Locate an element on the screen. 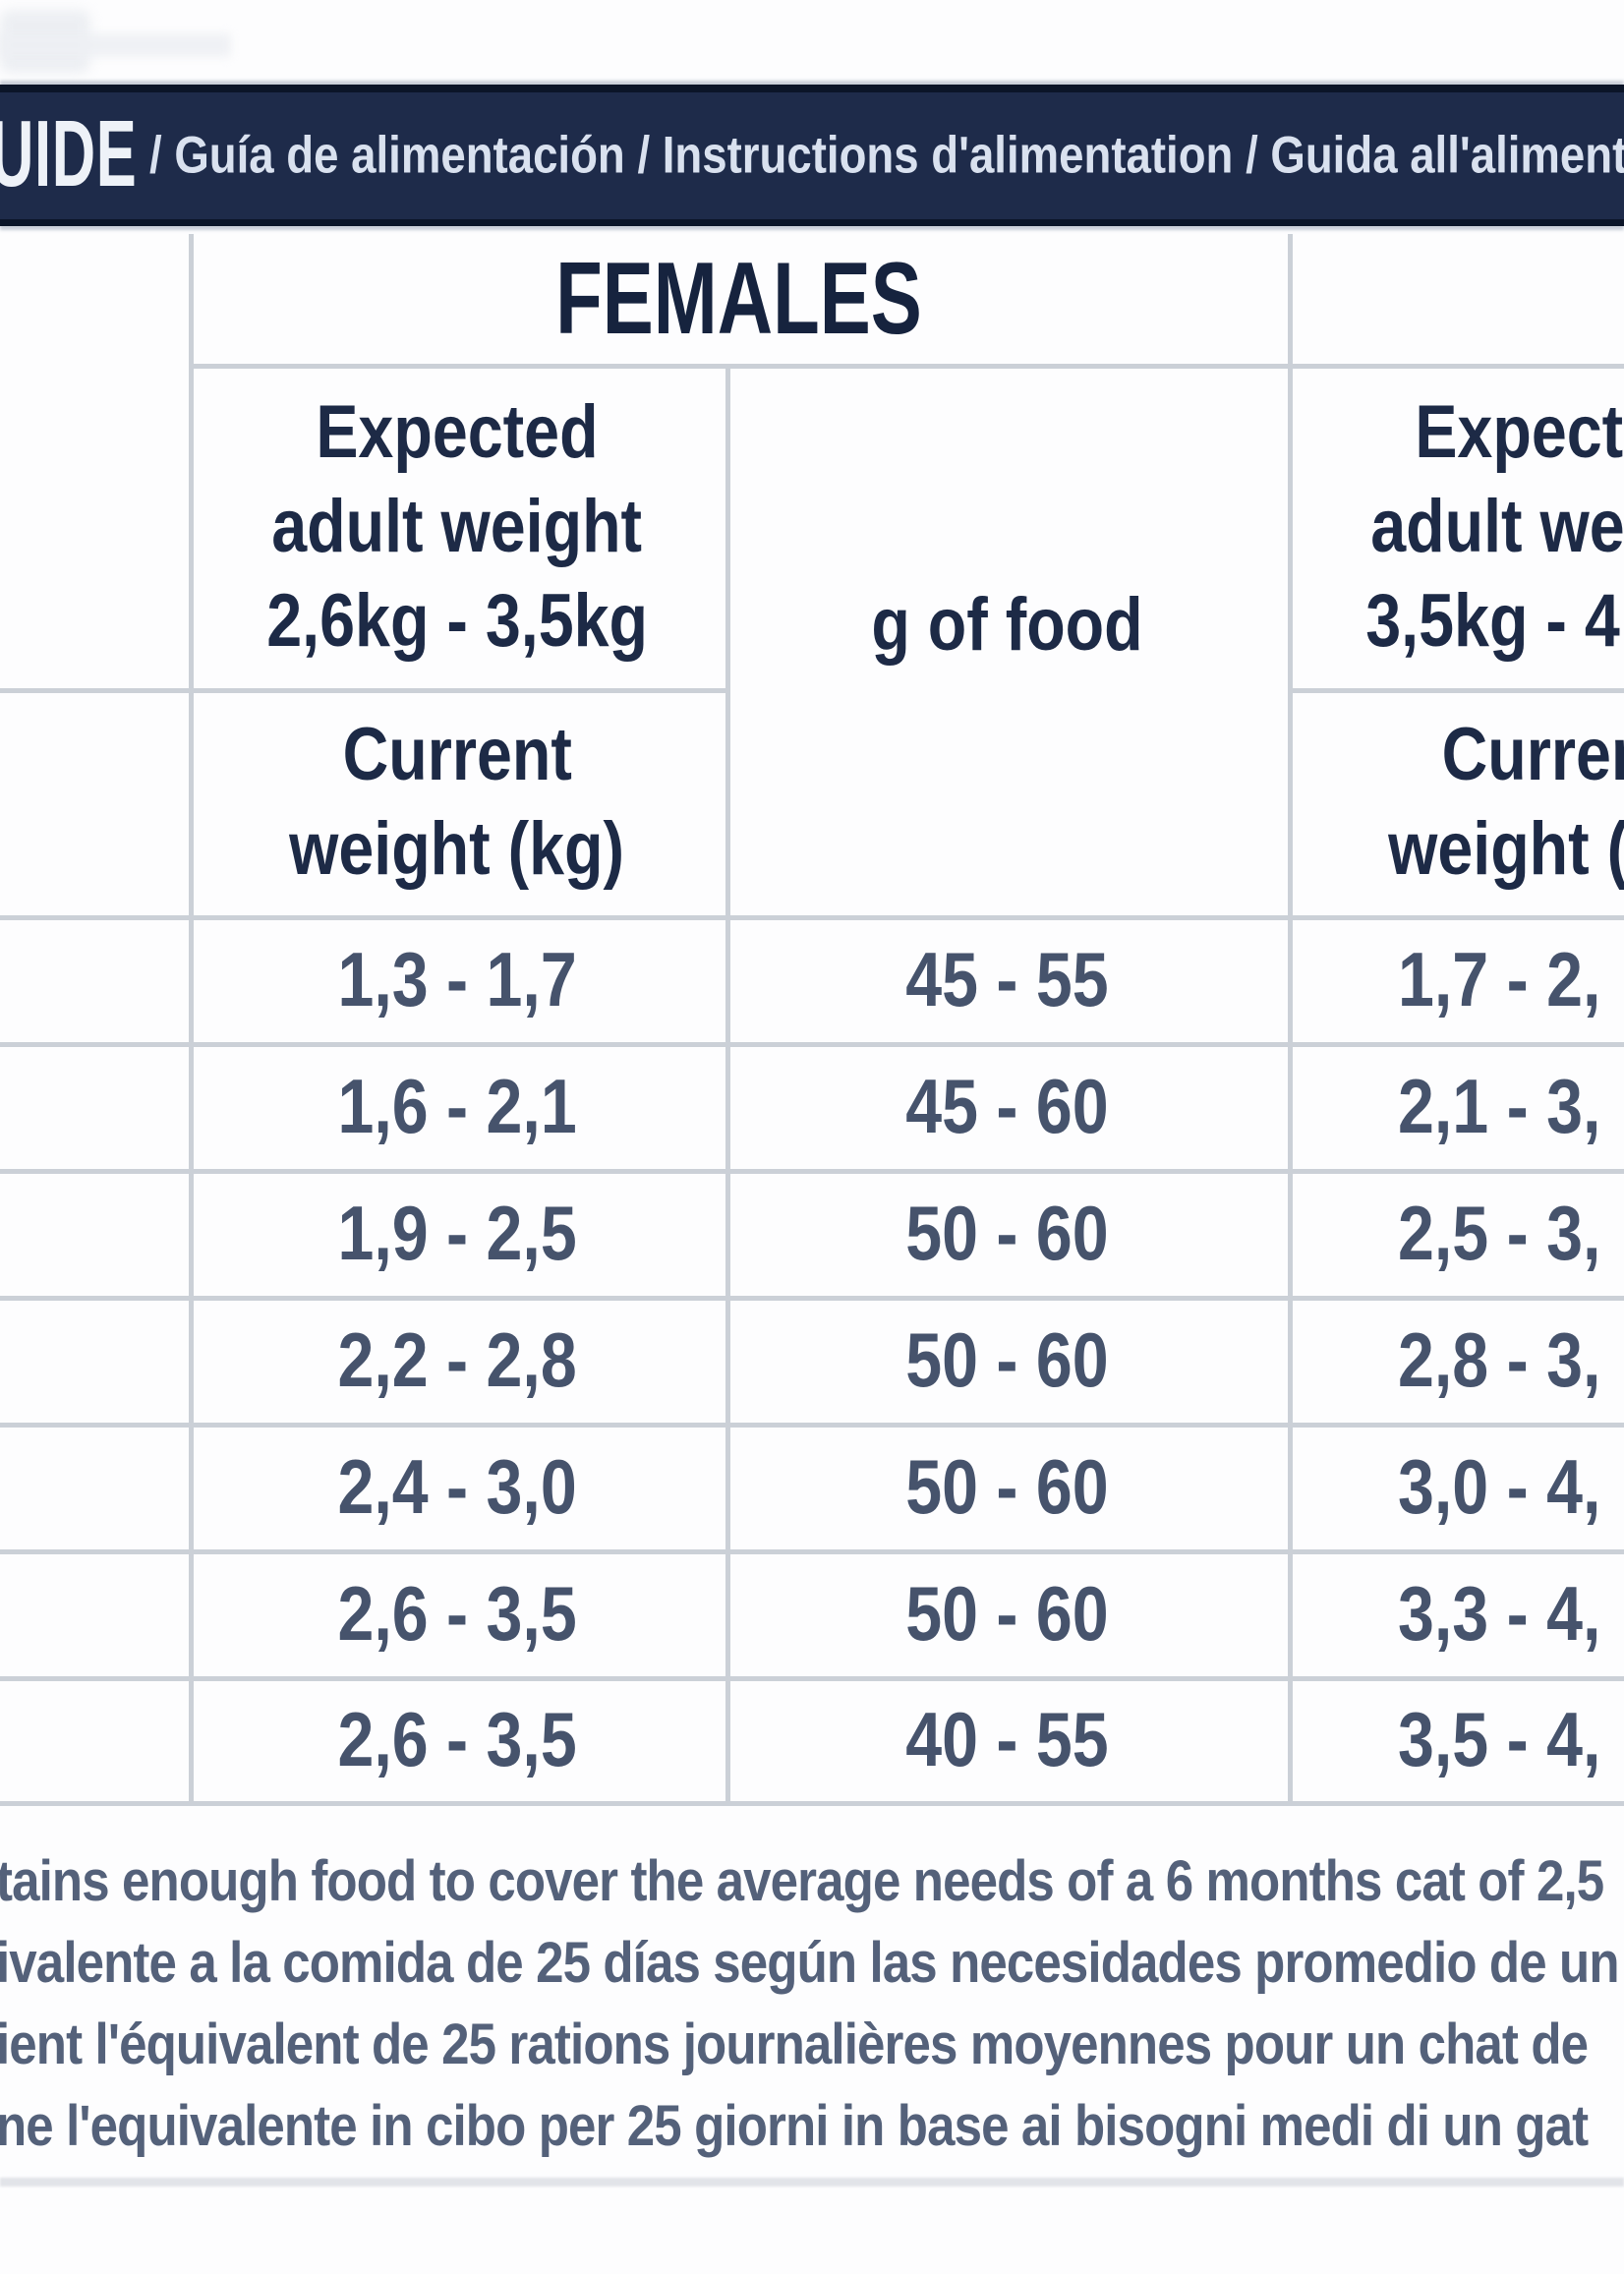 This screenshot has width=1624, height=2274. header-line: 3,5kg - 4,5kg is located at coordinates (1494, 621).